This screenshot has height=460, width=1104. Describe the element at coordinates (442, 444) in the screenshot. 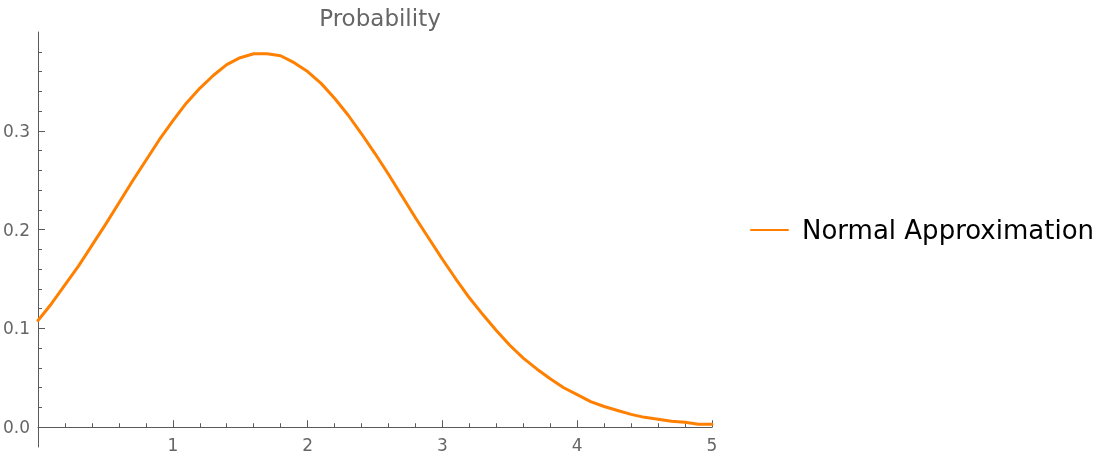

I see `x-tick-label: 3` at that location.